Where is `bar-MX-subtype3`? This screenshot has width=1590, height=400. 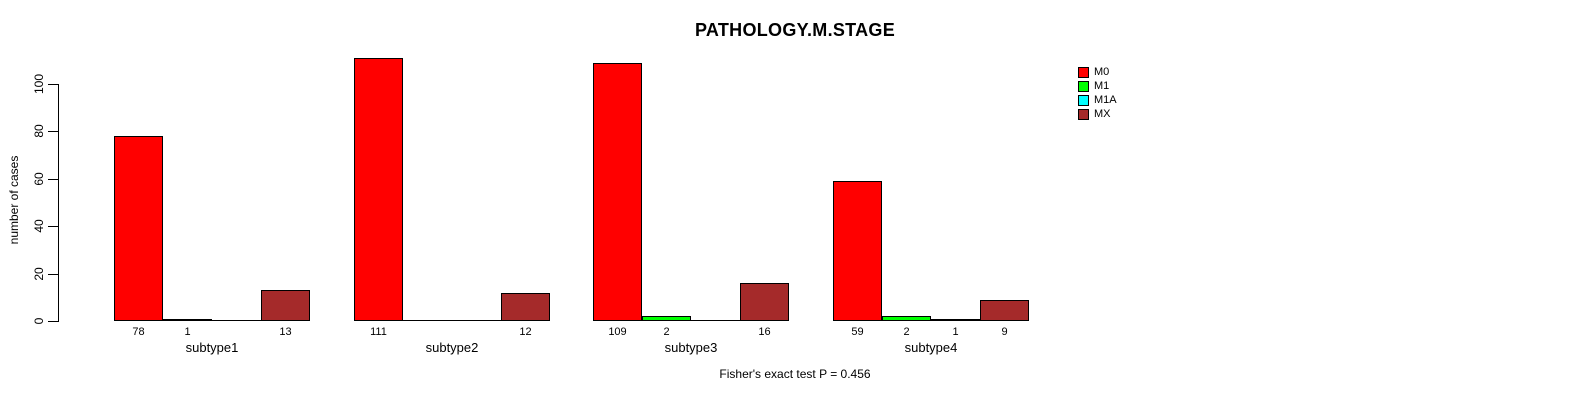
bar-MX-subtype3 is located at coordinates (764, 302).